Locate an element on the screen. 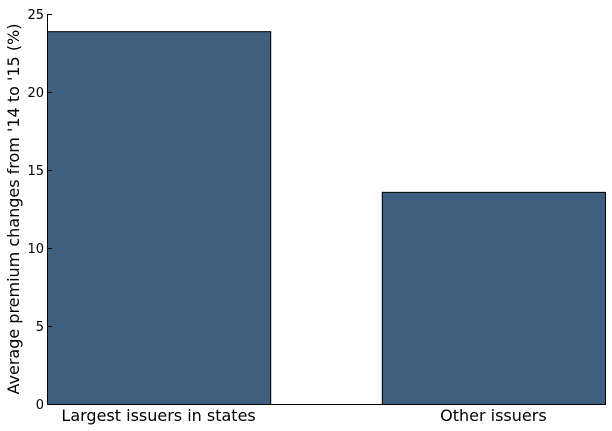 This screenshot has width=612, height=431. y-tick-label-1: 5 is located at coordinates (40, 327).